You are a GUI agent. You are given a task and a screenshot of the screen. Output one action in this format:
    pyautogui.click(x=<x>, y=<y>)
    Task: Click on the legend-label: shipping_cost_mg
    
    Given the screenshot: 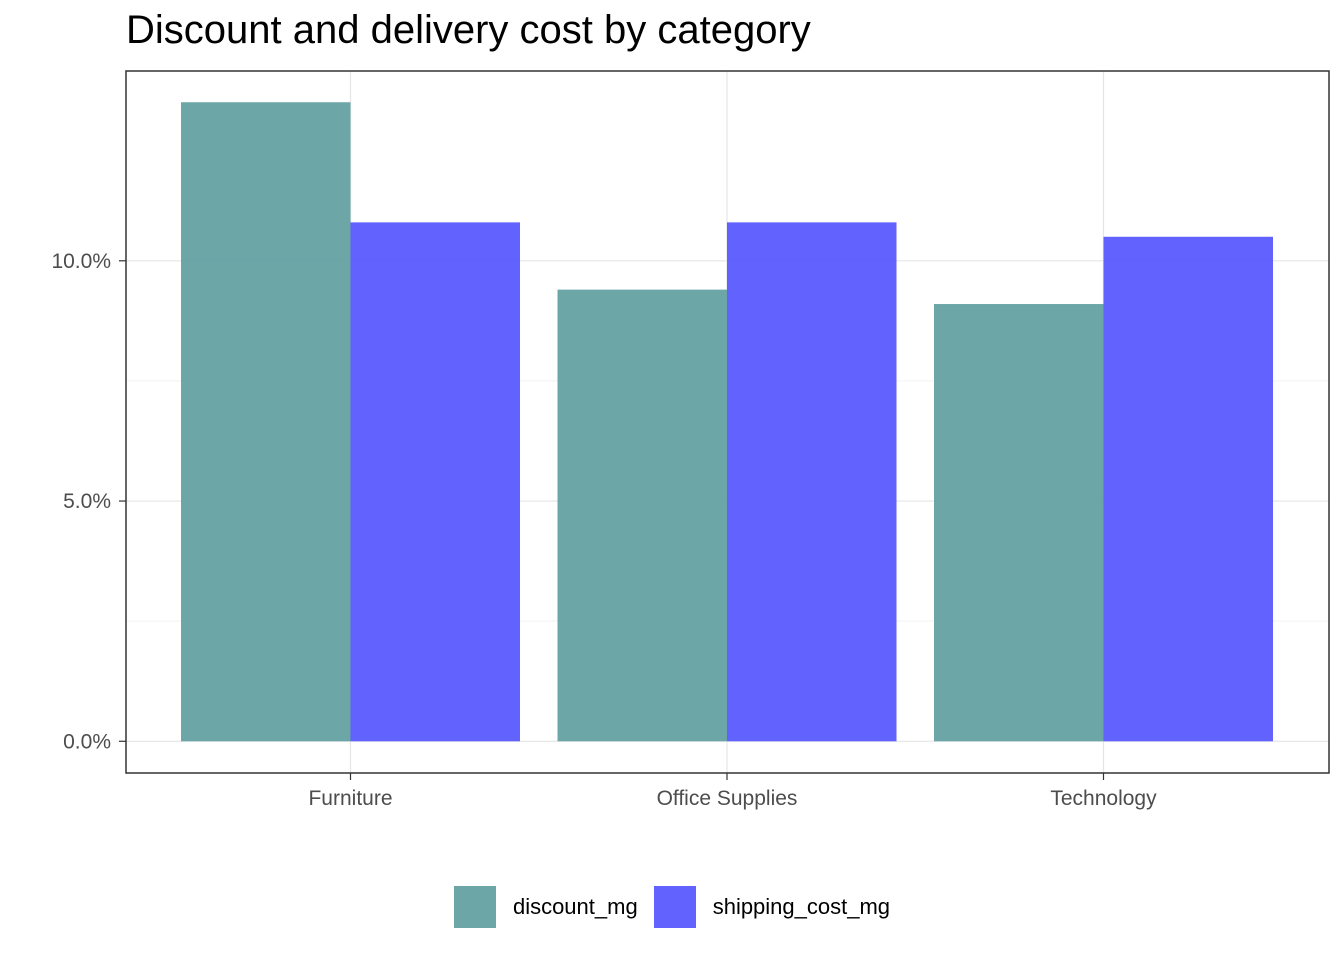 What is the action you would take?
    pyautogui.click(x=801, y=906)
    